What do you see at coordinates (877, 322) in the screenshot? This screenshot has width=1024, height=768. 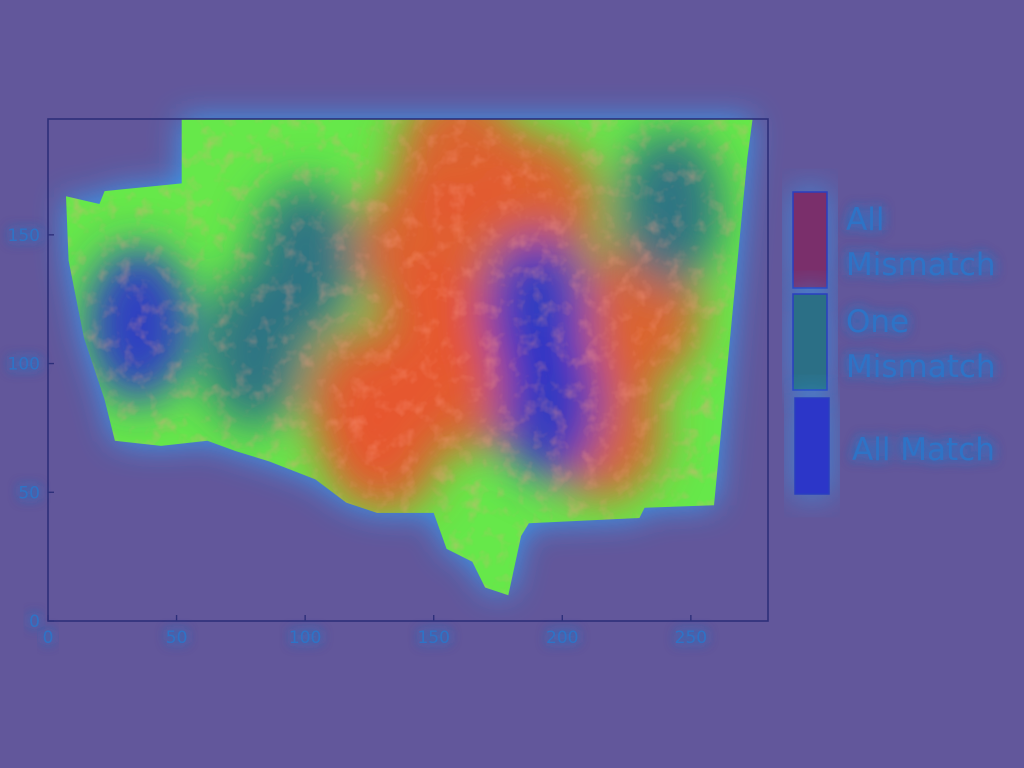 I see `legend-label: One` at bounding box center [877, 322].